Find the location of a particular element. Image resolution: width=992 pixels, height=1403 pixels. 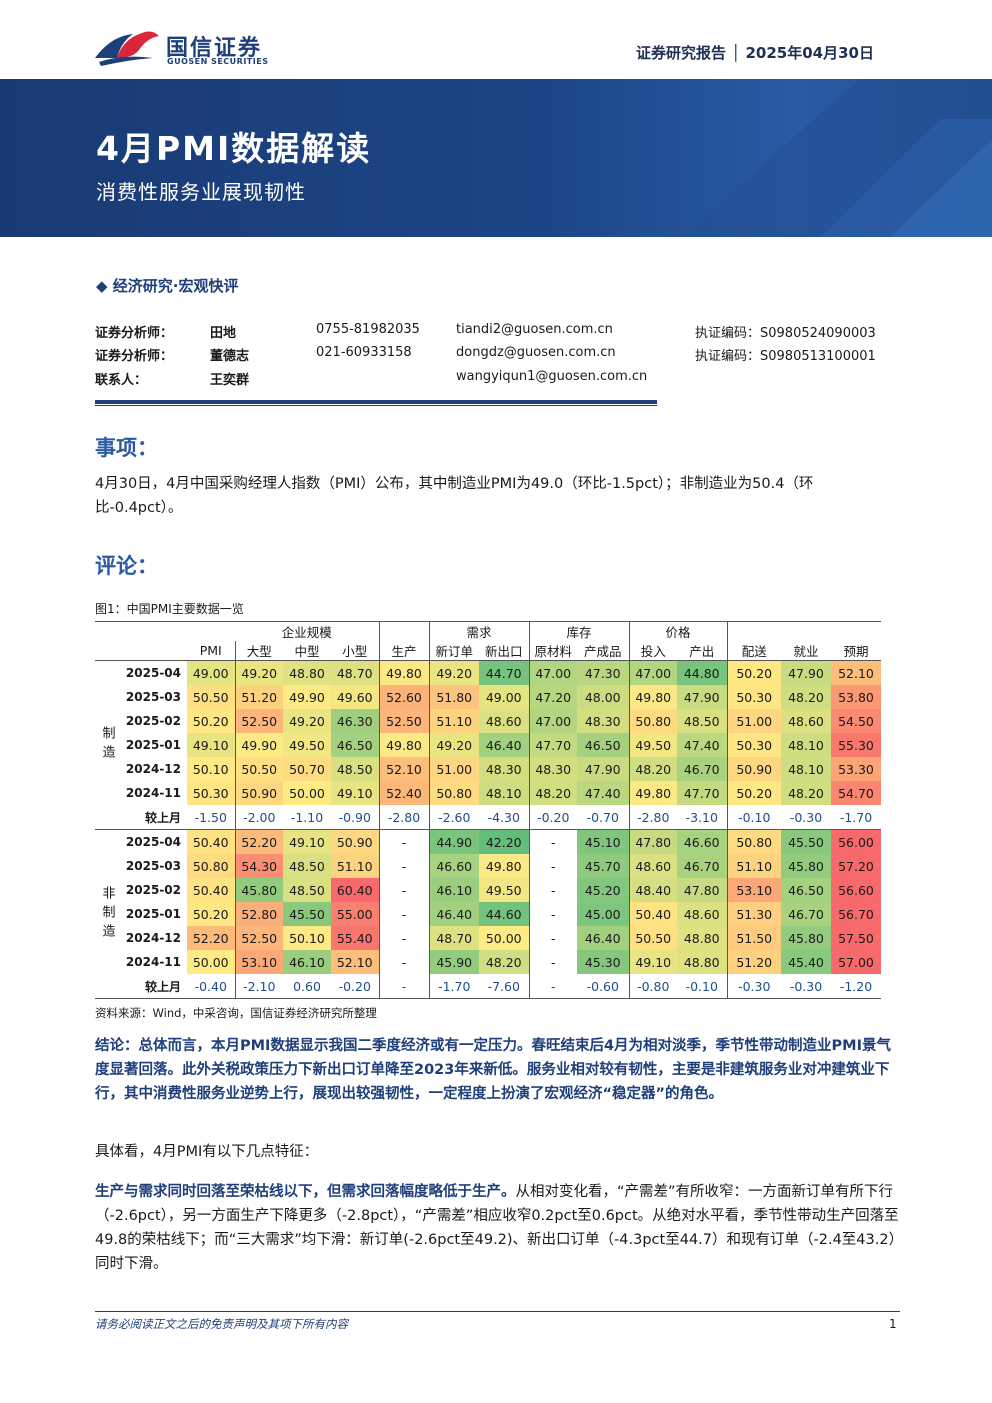

data-cell: 48.10 is located at coordinates (806, 745).